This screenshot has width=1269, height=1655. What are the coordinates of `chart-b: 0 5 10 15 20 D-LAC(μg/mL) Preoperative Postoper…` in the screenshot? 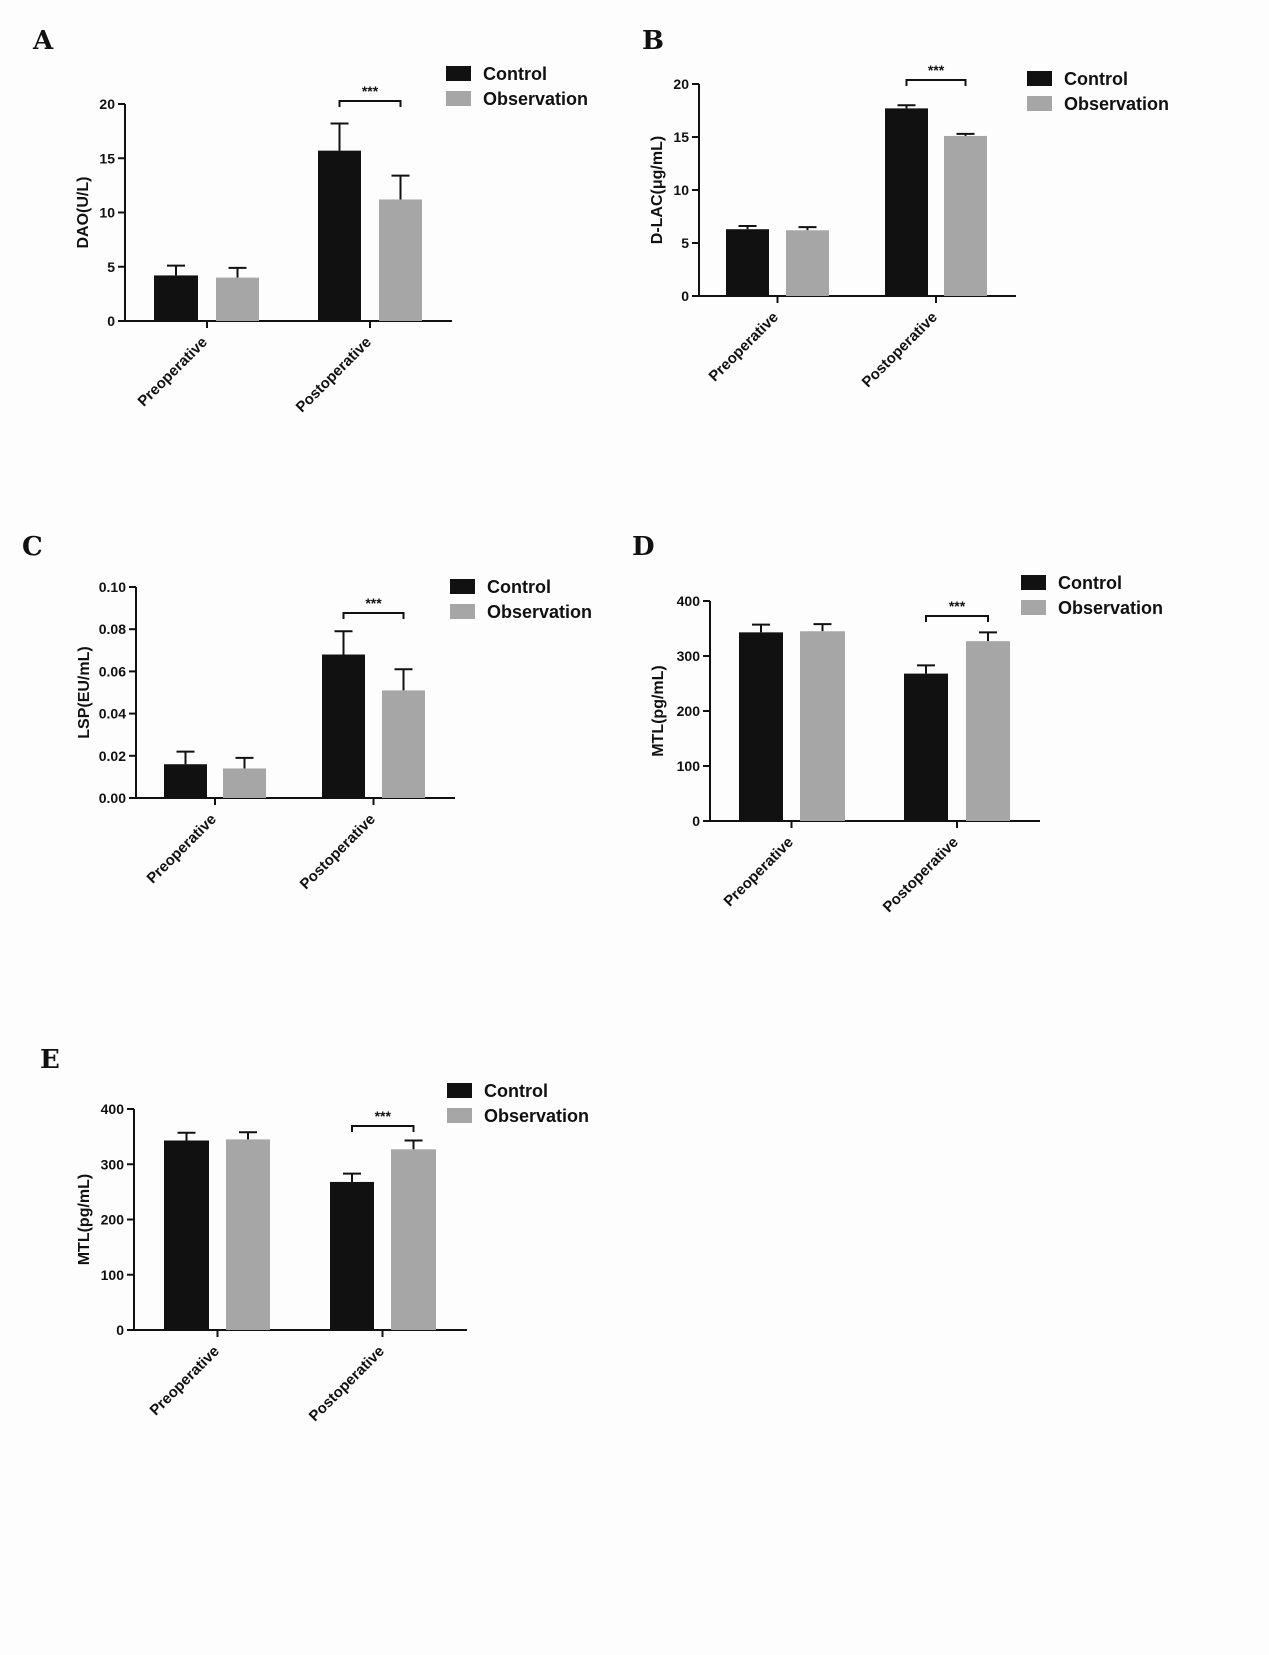 It's located at (909, 226).